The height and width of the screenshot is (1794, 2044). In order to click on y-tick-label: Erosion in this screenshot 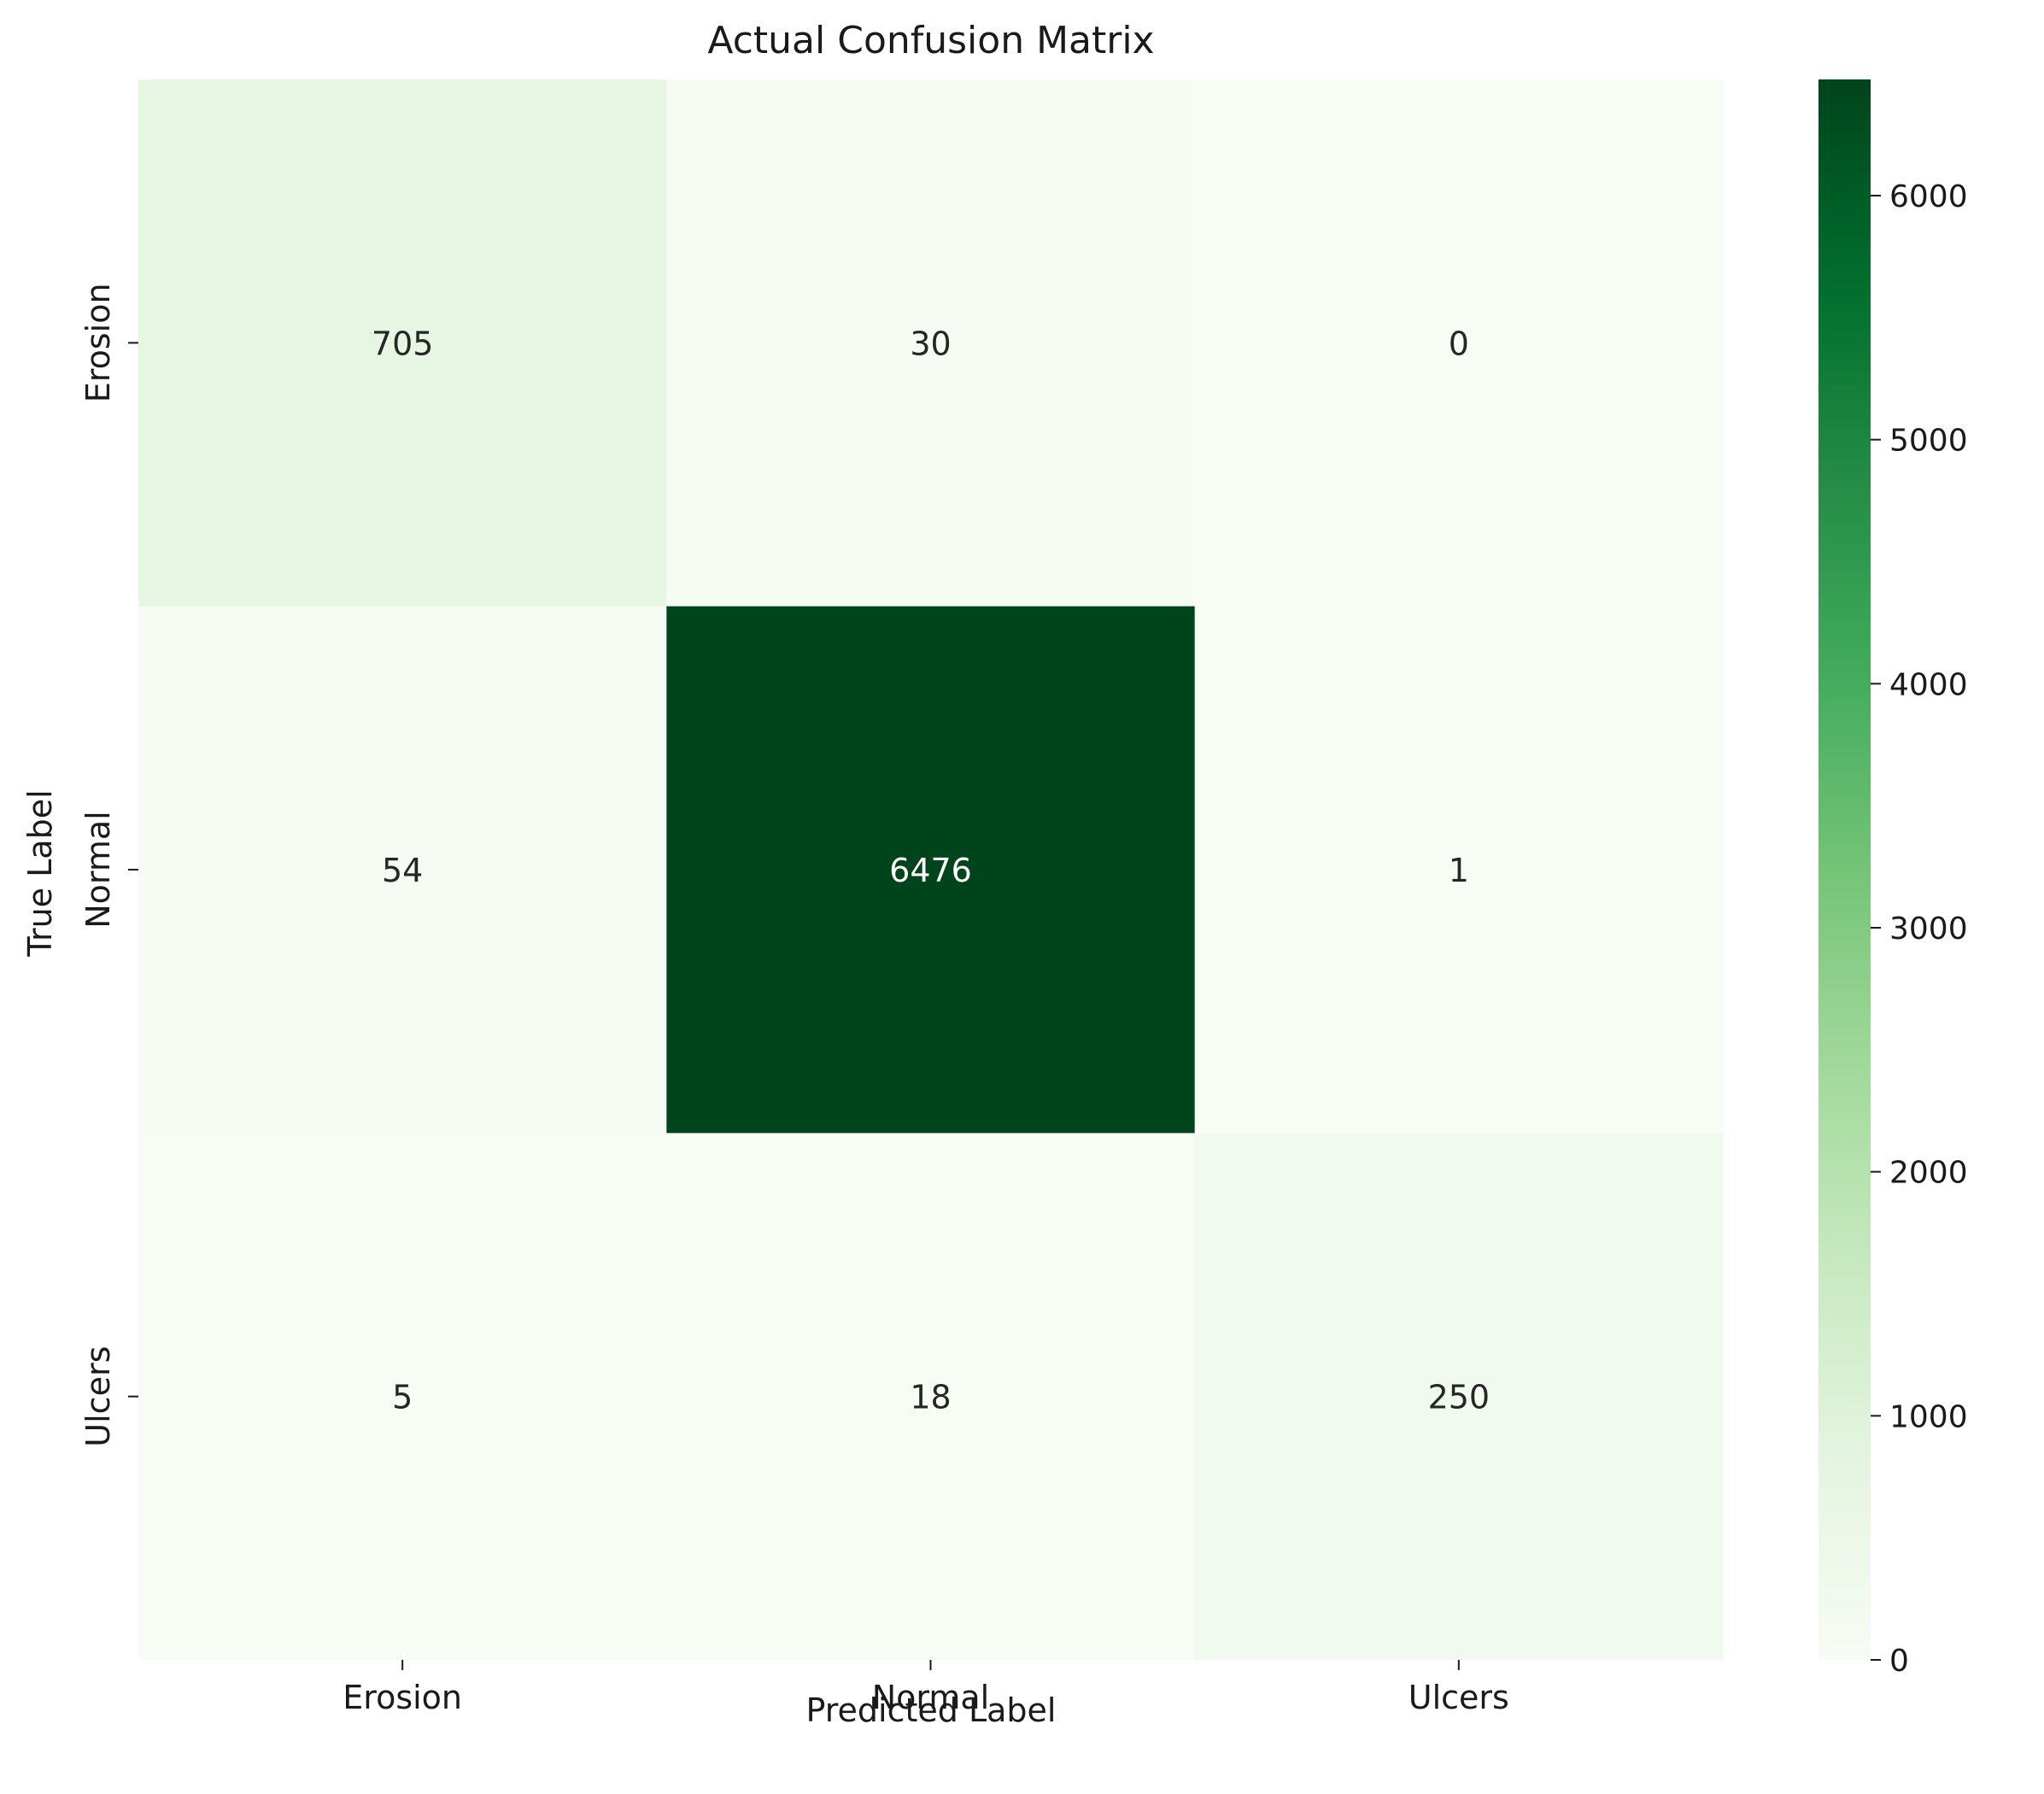, I will do `click(98, 342)`.